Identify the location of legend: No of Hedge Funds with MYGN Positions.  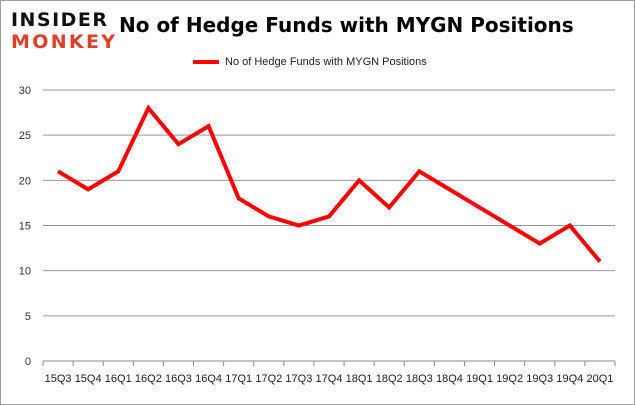
(310, 62).